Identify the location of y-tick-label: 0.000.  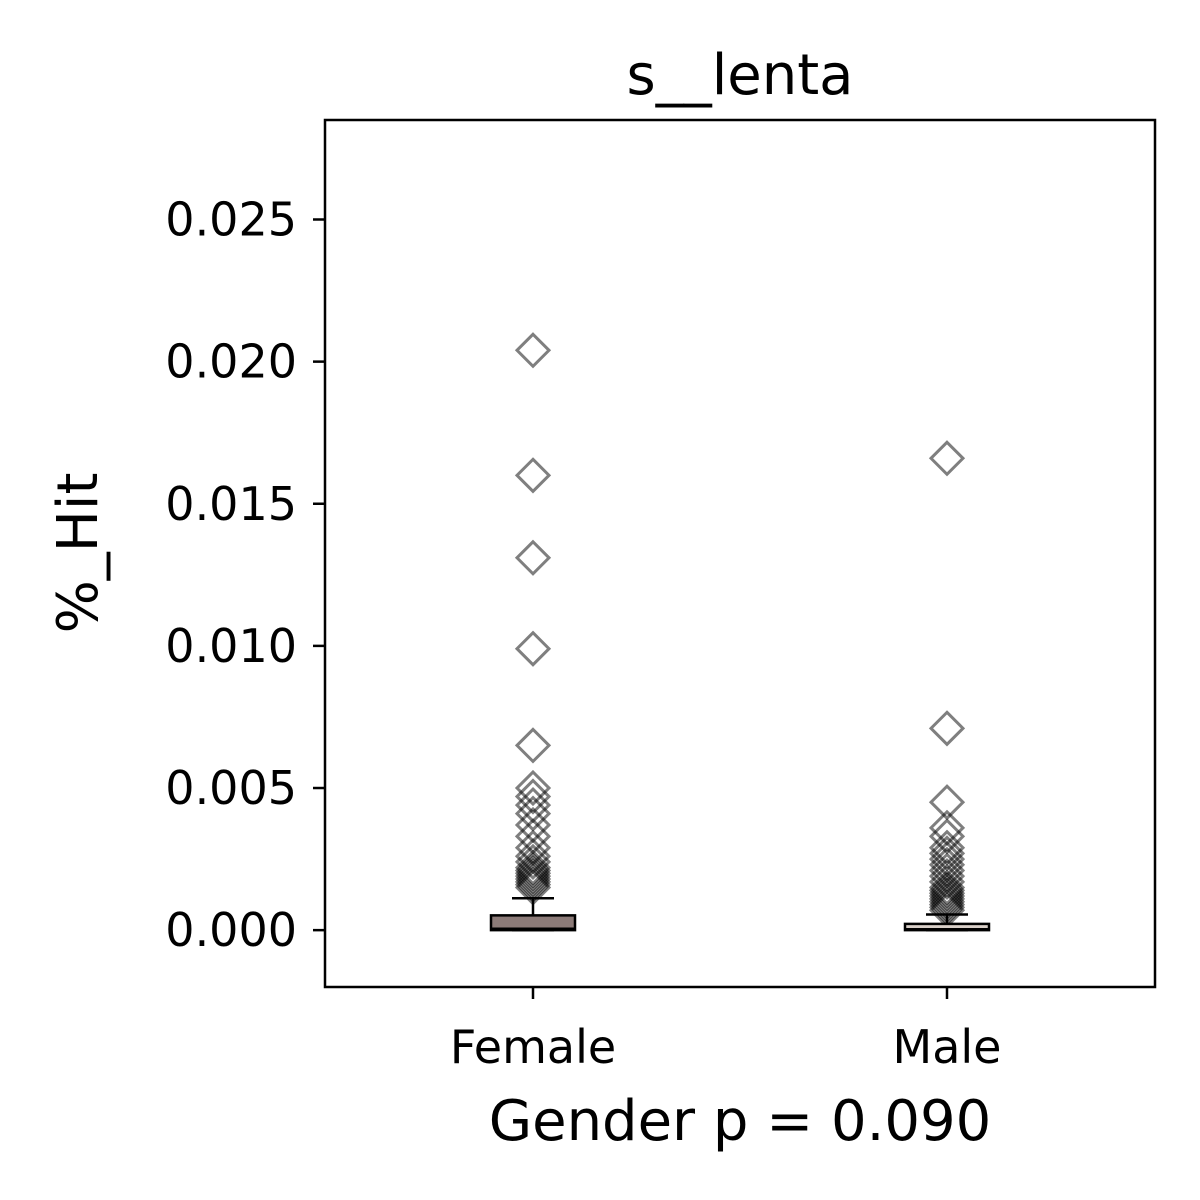
(231, 930).